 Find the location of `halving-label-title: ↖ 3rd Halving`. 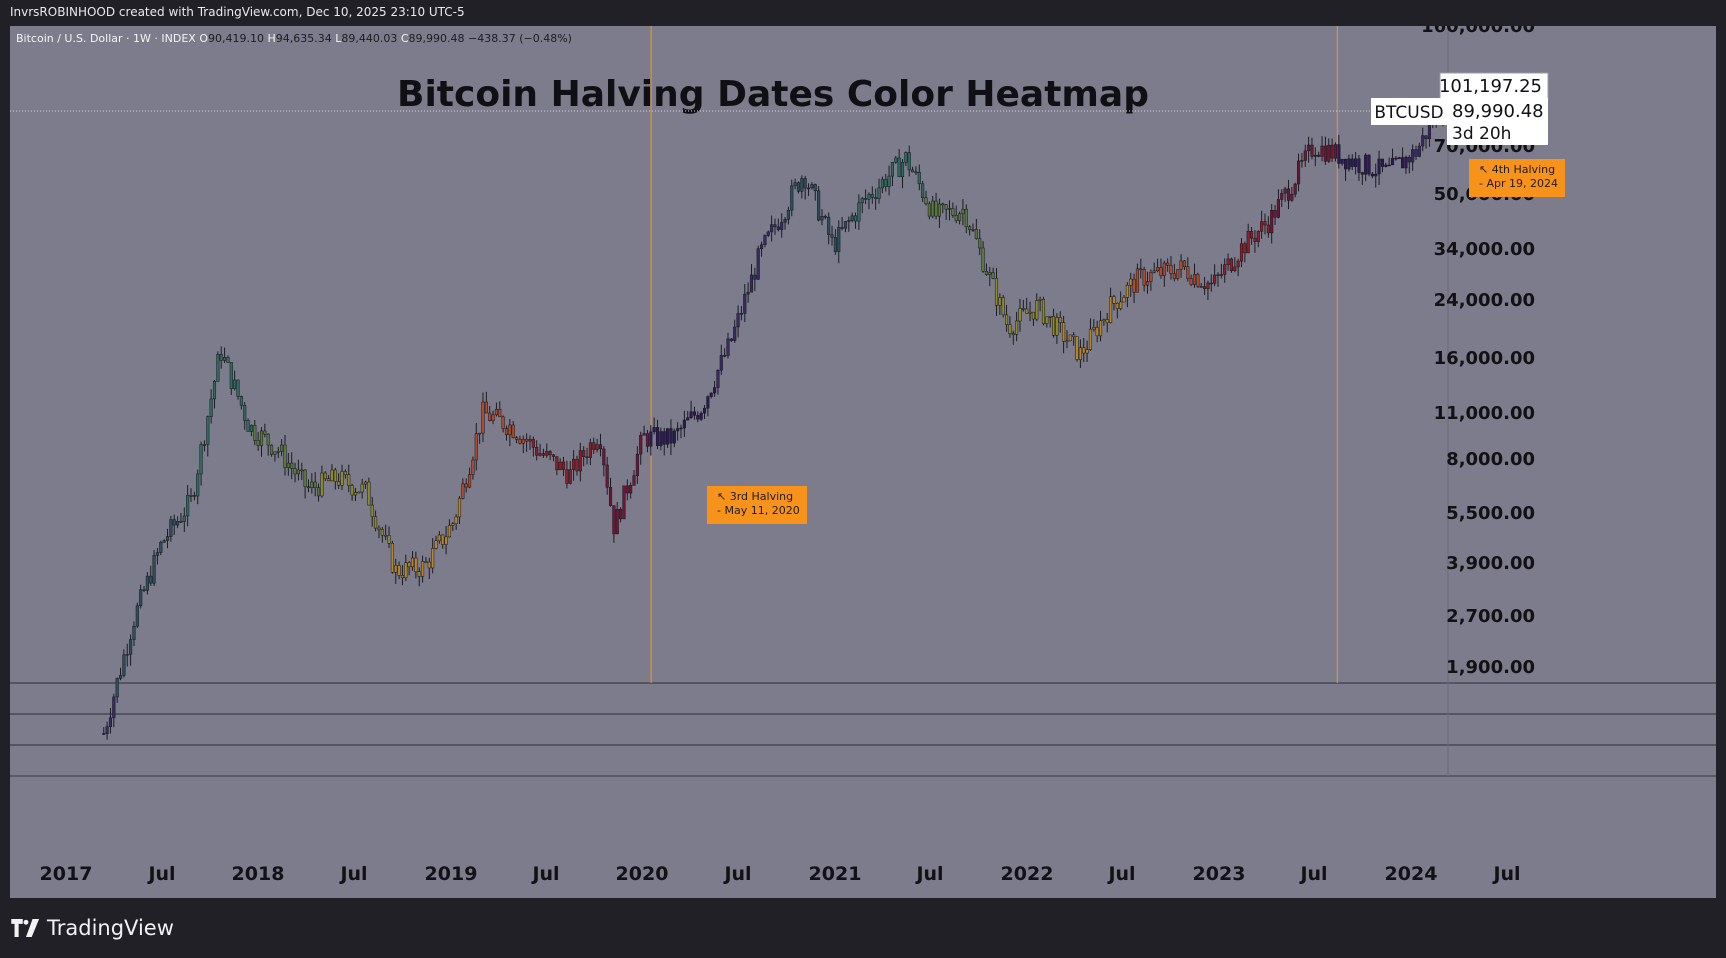

halving-label-title: ↖ 3rd Halving is located at coordinates (755, 496).